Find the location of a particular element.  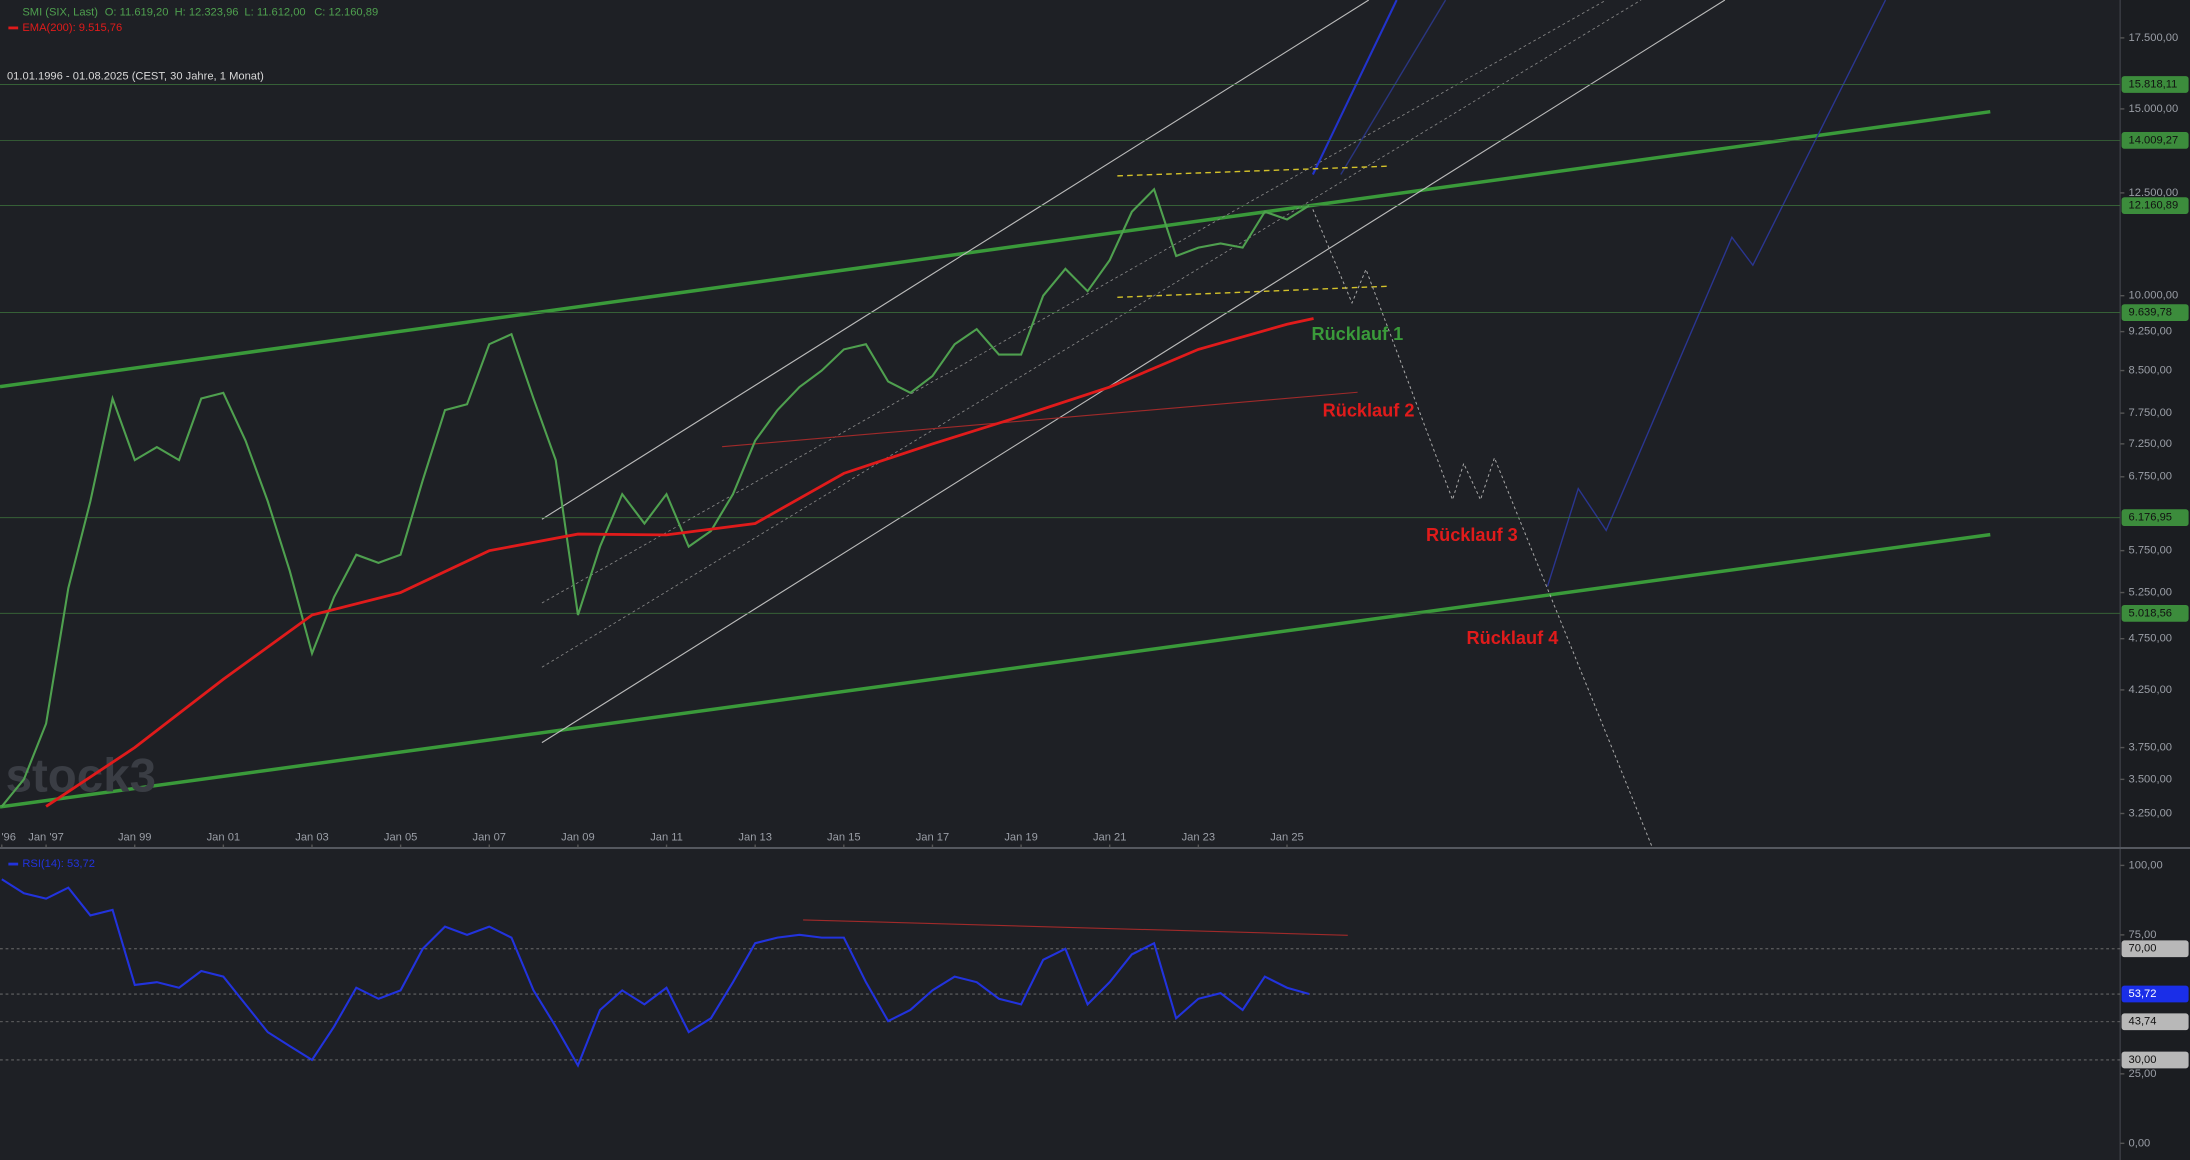

legend-entry: EMA(200): 9.515,76 is located at coordinates (72, 28).